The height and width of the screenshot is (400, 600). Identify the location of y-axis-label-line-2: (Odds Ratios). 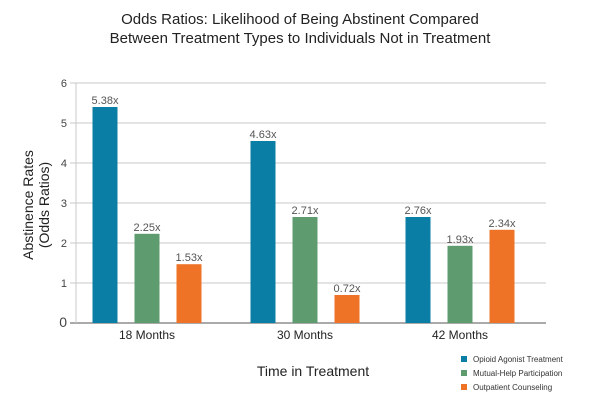
(44, 205).